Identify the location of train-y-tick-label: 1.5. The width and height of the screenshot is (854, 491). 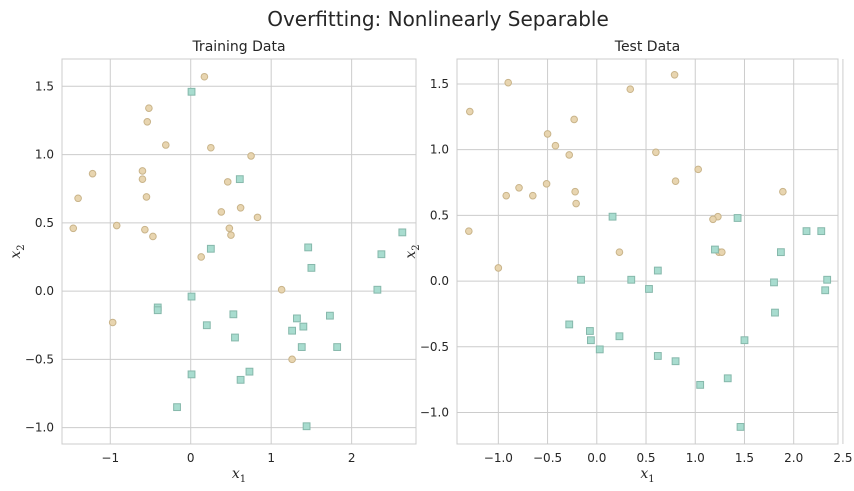
(44, 86).